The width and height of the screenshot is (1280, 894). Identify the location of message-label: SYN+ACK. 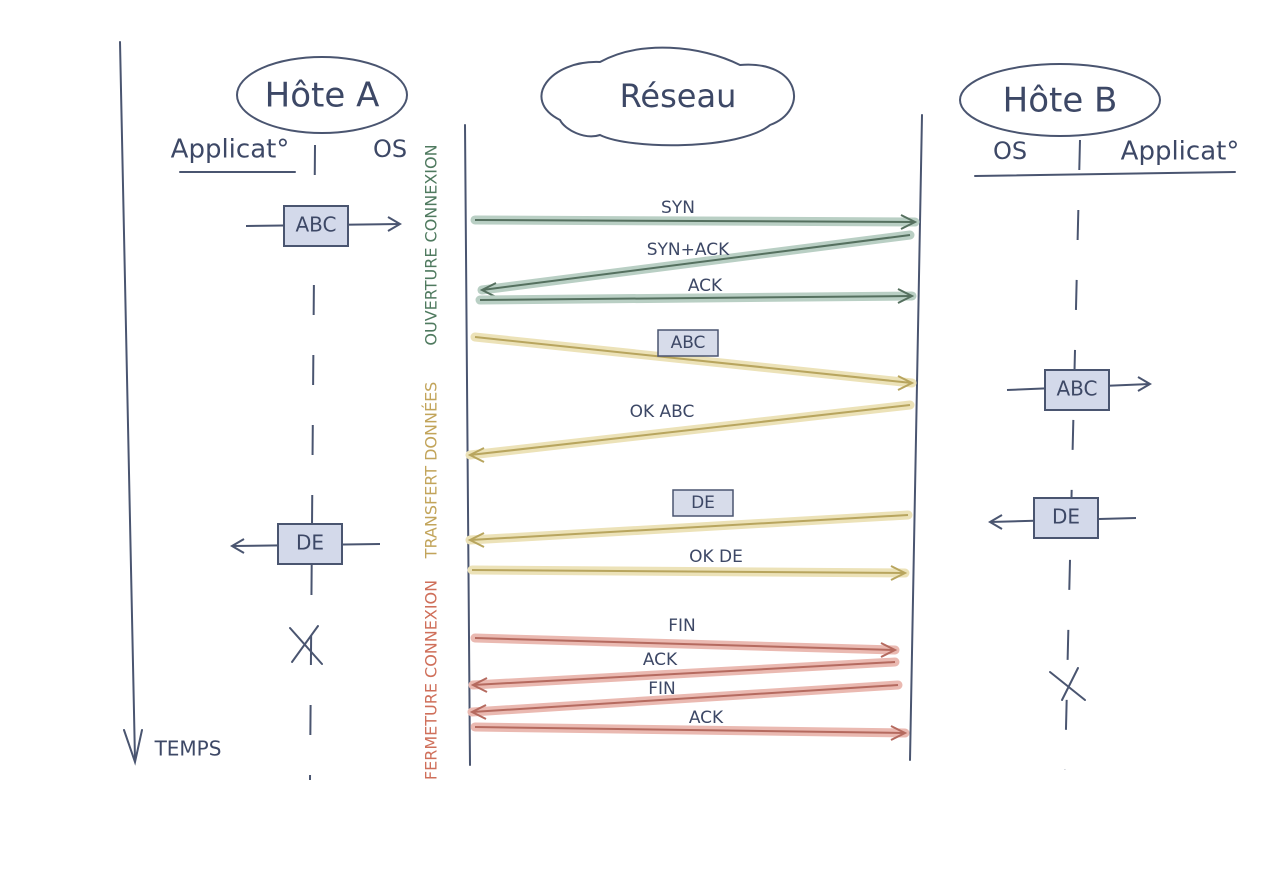
(688, 250).